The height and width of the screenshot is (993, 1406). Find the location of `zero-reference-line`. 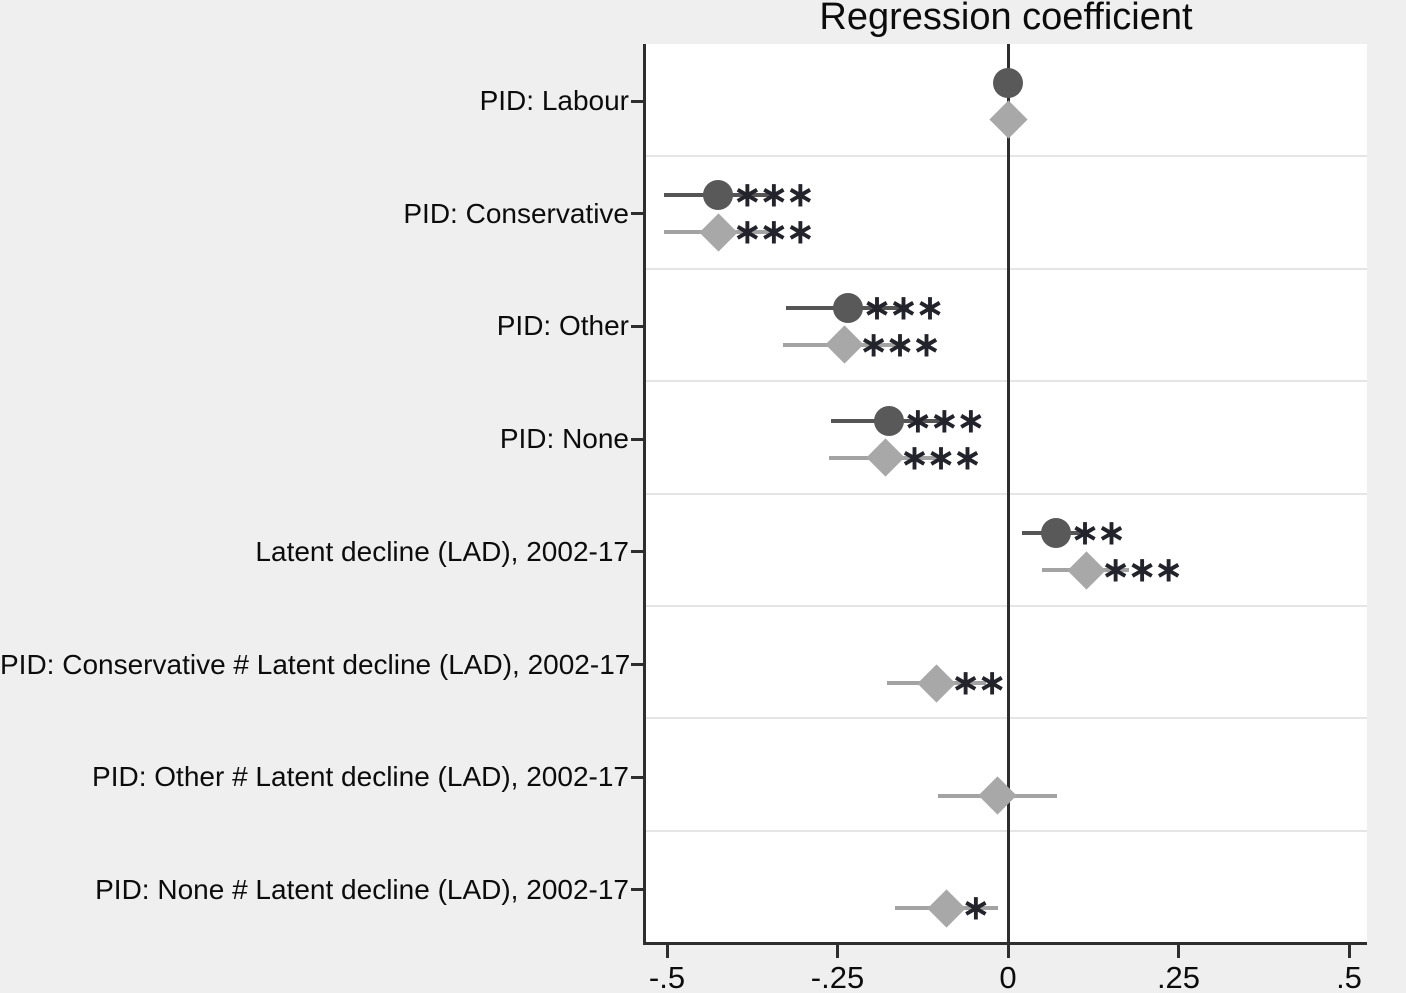

zero-reference-line is located at coordinates (1008, 493).